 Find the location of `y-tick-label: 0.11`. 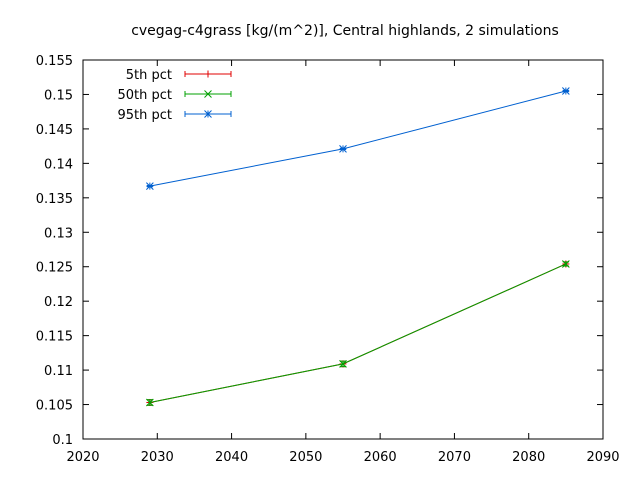

y-tick-label: 0.11 is located at coordinates (58, 371).